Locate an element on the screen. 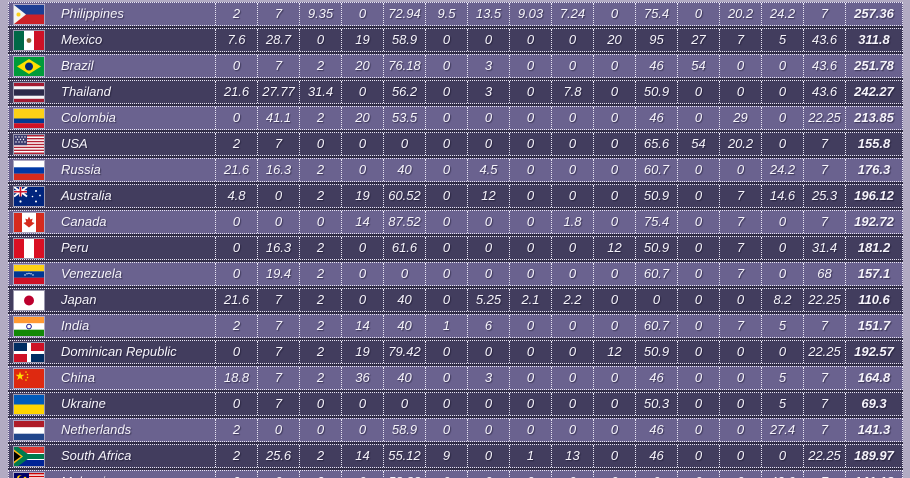  stat-value-cell: 13 is located at coordinates (572, 456).